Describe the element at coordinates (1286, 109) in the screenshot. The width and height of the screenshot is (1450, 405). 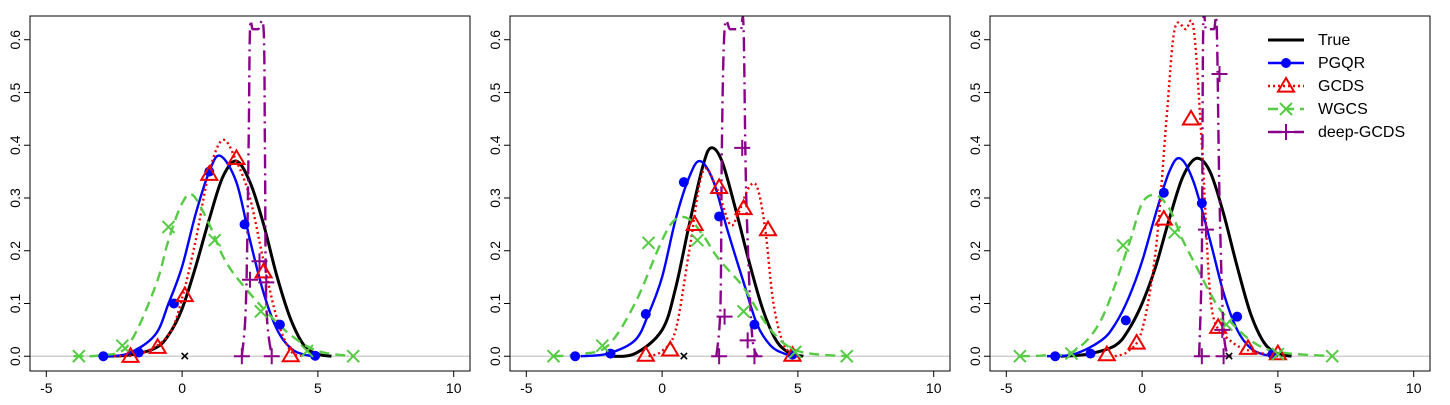
I see `legend-marker-wgcs` at that location.